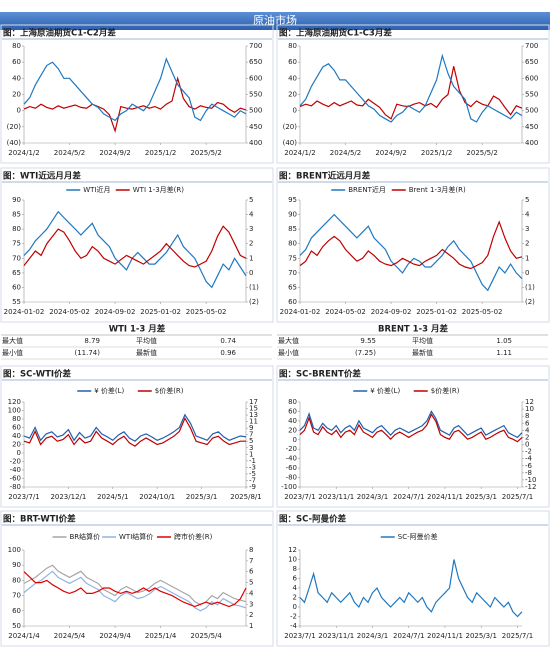 The width and height of the screenshot is (550, 648). What do you see at coordinates (253, 415) in the screenshot?
I see `y2-tick-label: 13` at bounding box center [253, 415].